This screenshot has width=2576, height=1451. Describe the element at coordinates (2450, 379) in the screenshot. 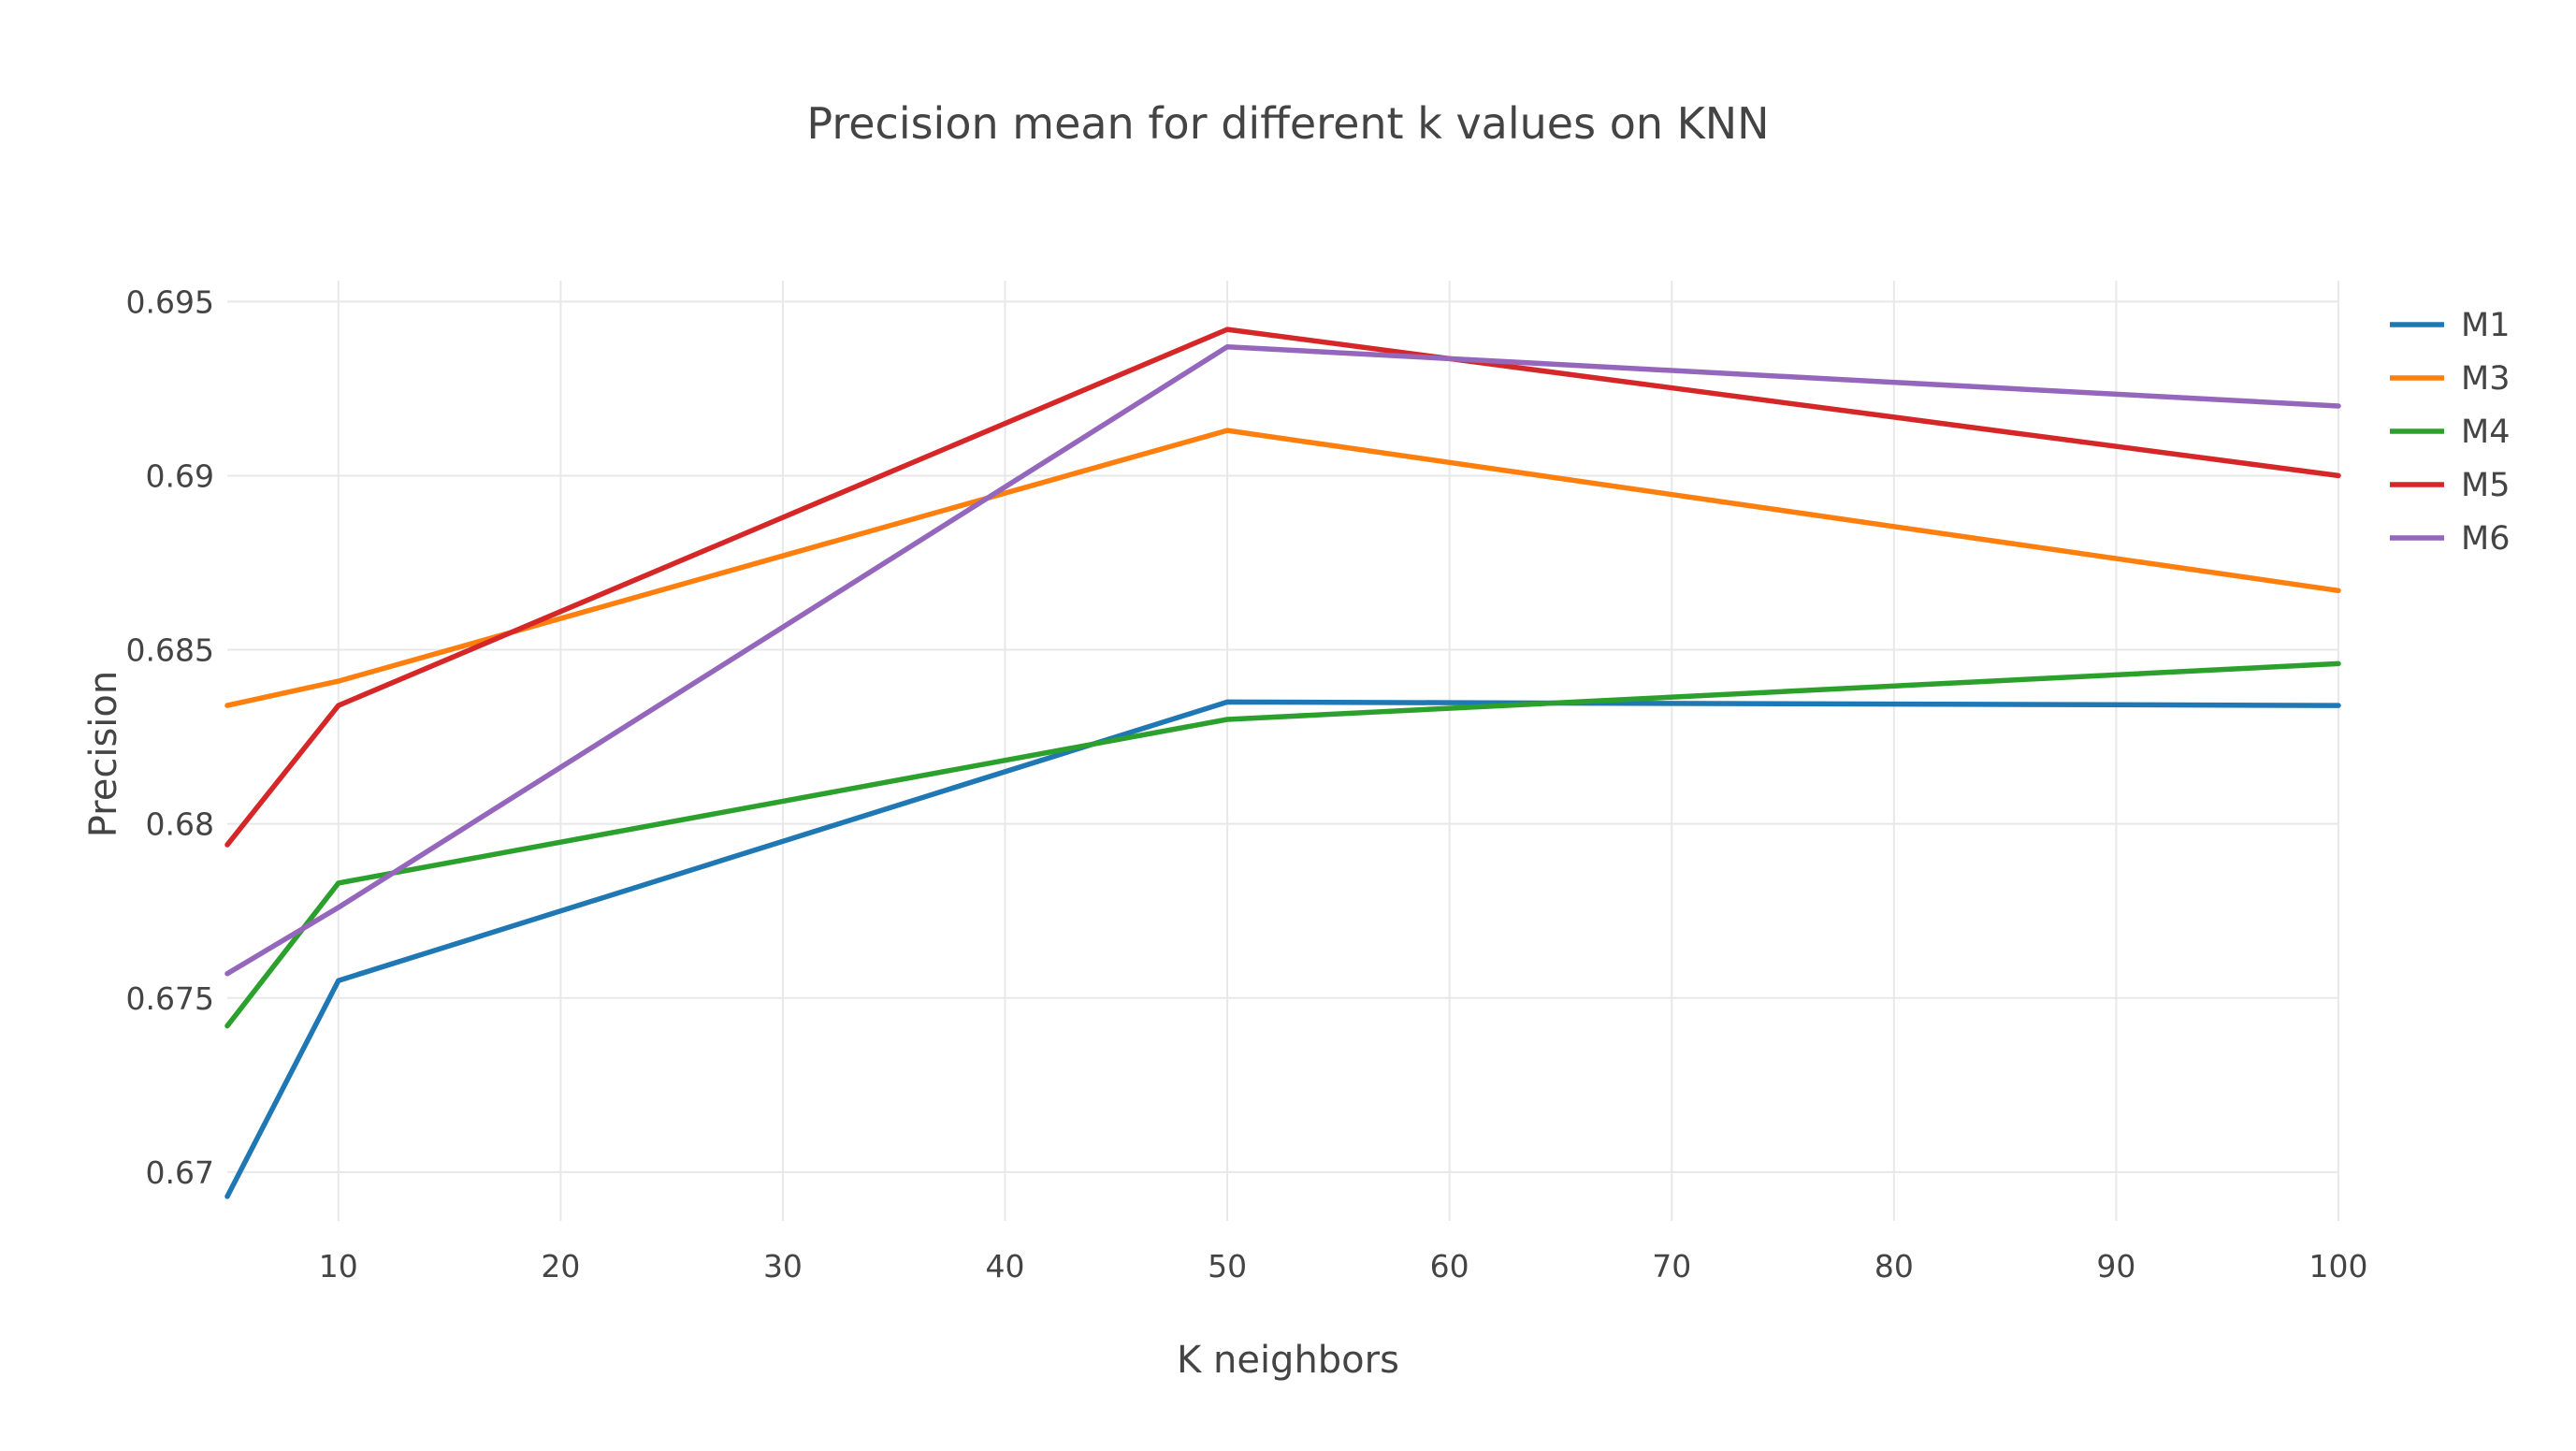

I see `legend-item-m3: M3` at that location.